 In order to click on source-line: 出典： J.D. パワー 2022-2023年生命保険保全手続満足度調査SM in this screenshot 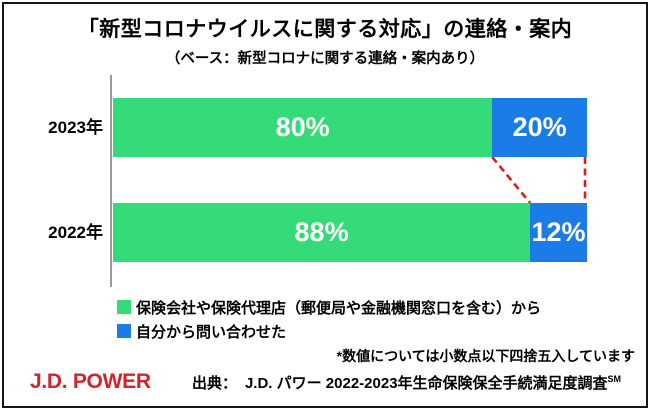, I will do `click(406, 382)`.